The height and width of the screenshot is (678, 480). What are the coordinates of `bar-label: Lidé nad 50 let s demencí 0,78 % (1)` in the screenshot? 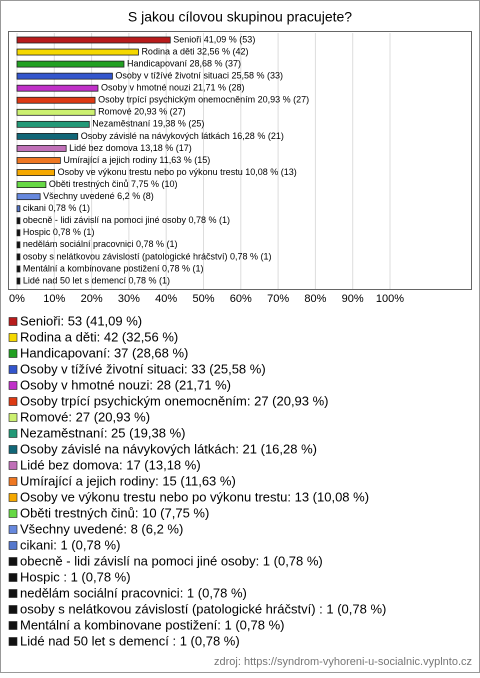 It's located at (96, 280).